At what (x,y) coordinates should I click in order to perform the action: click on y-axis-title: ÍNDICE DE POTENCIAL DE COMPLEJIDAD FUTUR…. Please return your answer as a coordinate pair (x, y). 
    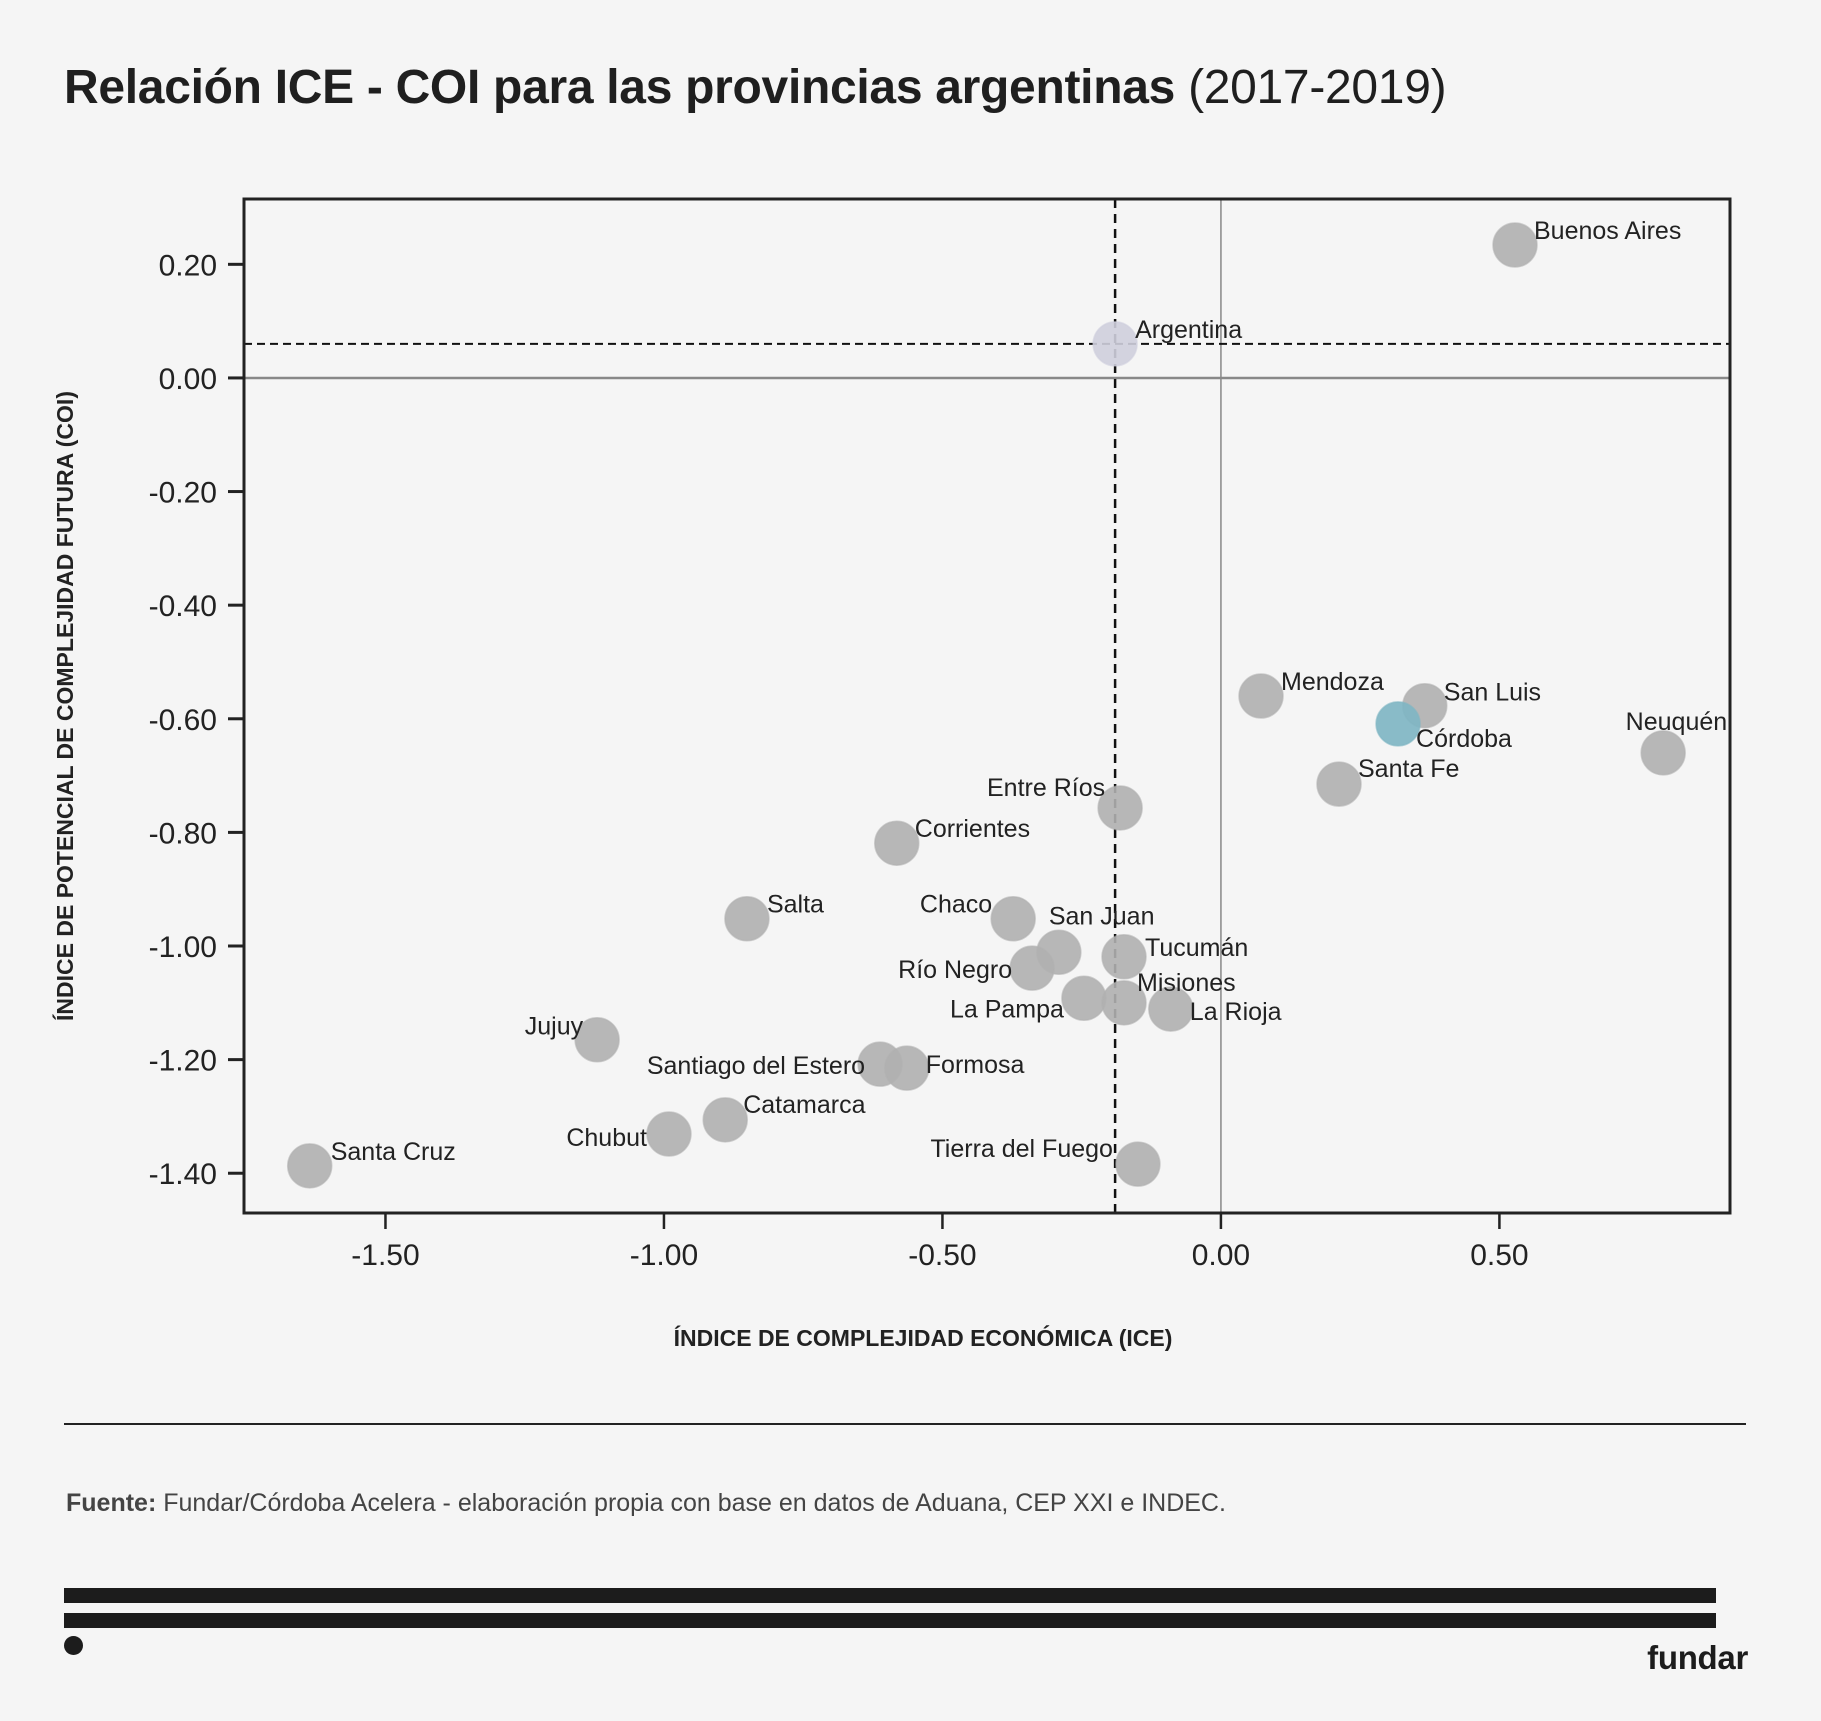
    Looking at the image, I should click on (64, 706).